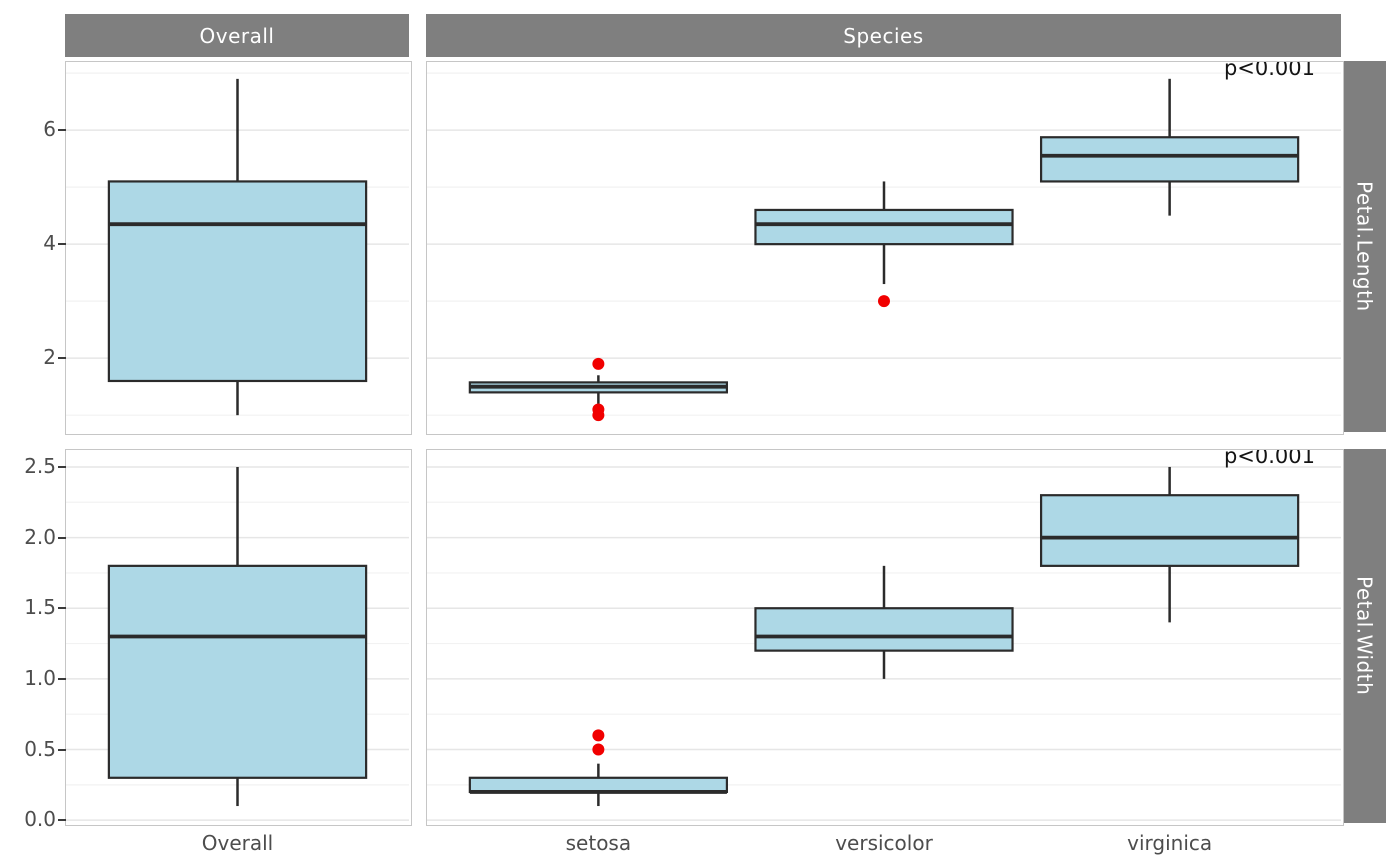  Describe the element at coordinates (40, 536) in the screenshot. I see `y-tick-label: 2.0` at that location.